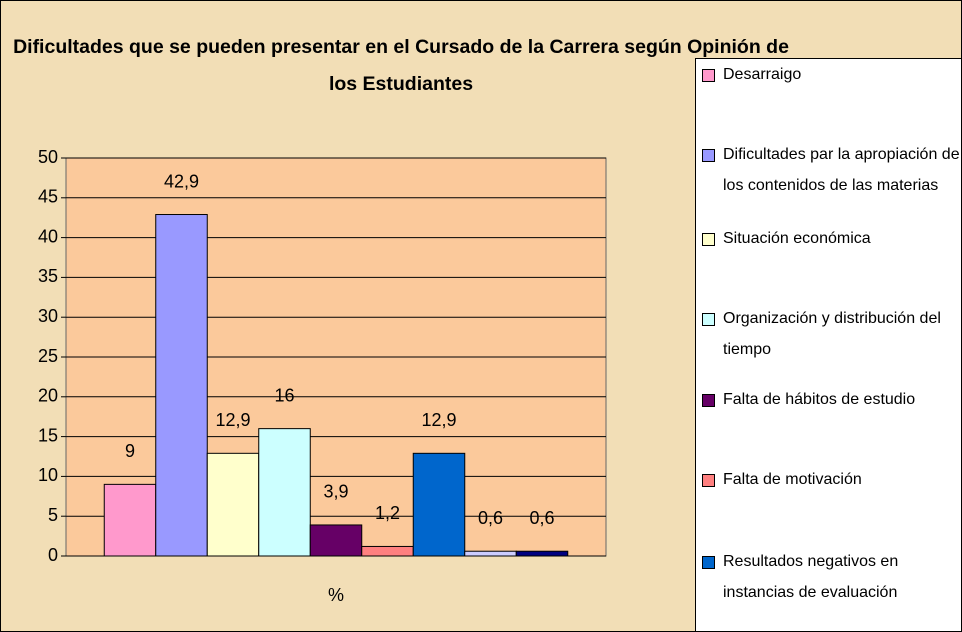 The image size is (962, 632). What do you see at coordinates (284, 395) in the screenshot?
I see `data-label: 16` at bounding box center [284, 395].